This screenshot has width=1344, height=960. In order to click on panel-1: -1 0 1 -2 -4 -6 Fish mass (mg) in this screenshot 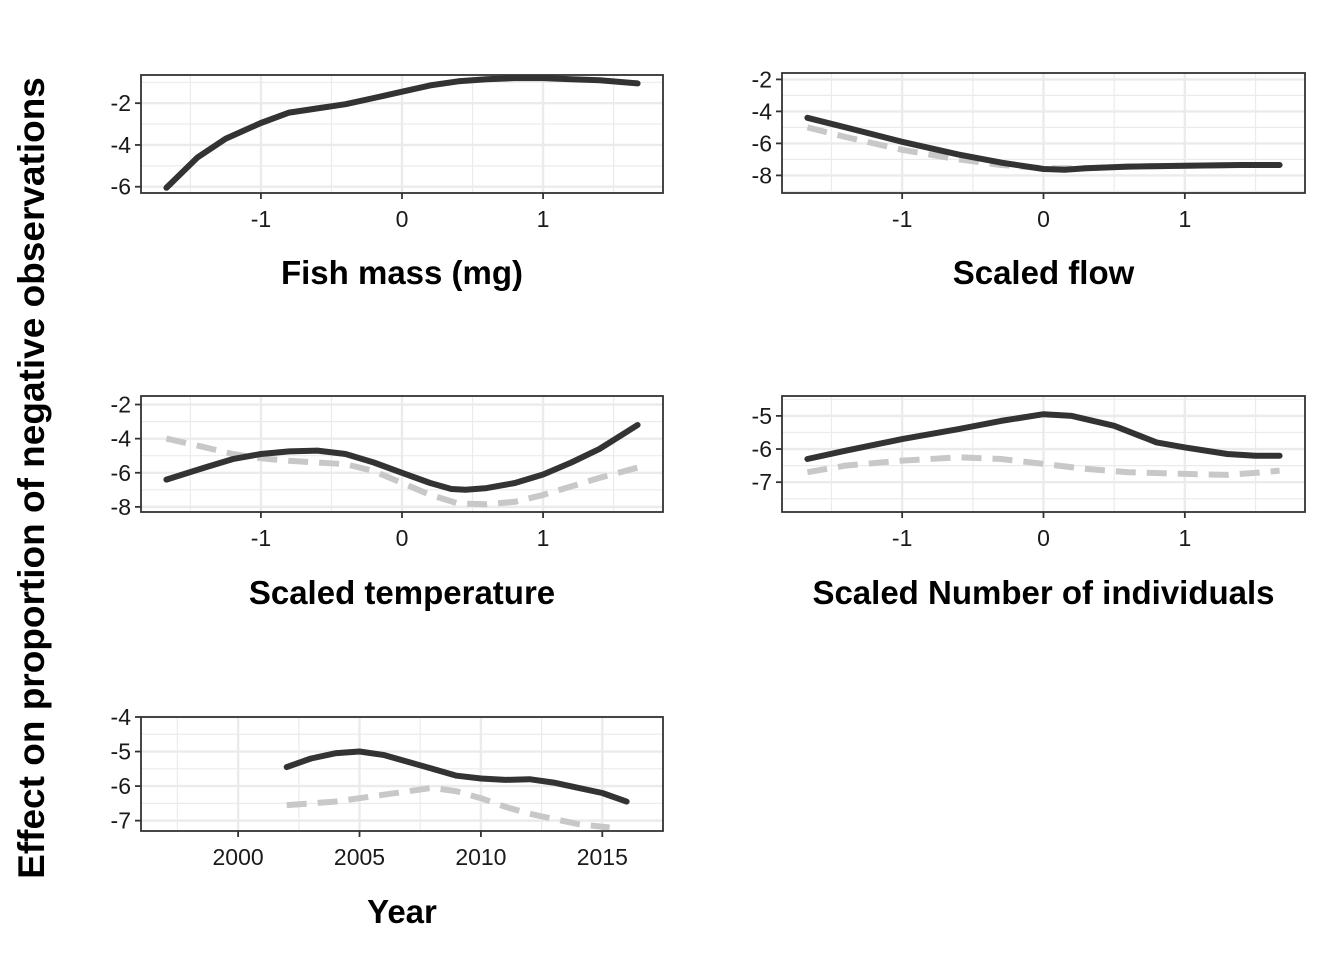, I will do `click(387, 182)`.